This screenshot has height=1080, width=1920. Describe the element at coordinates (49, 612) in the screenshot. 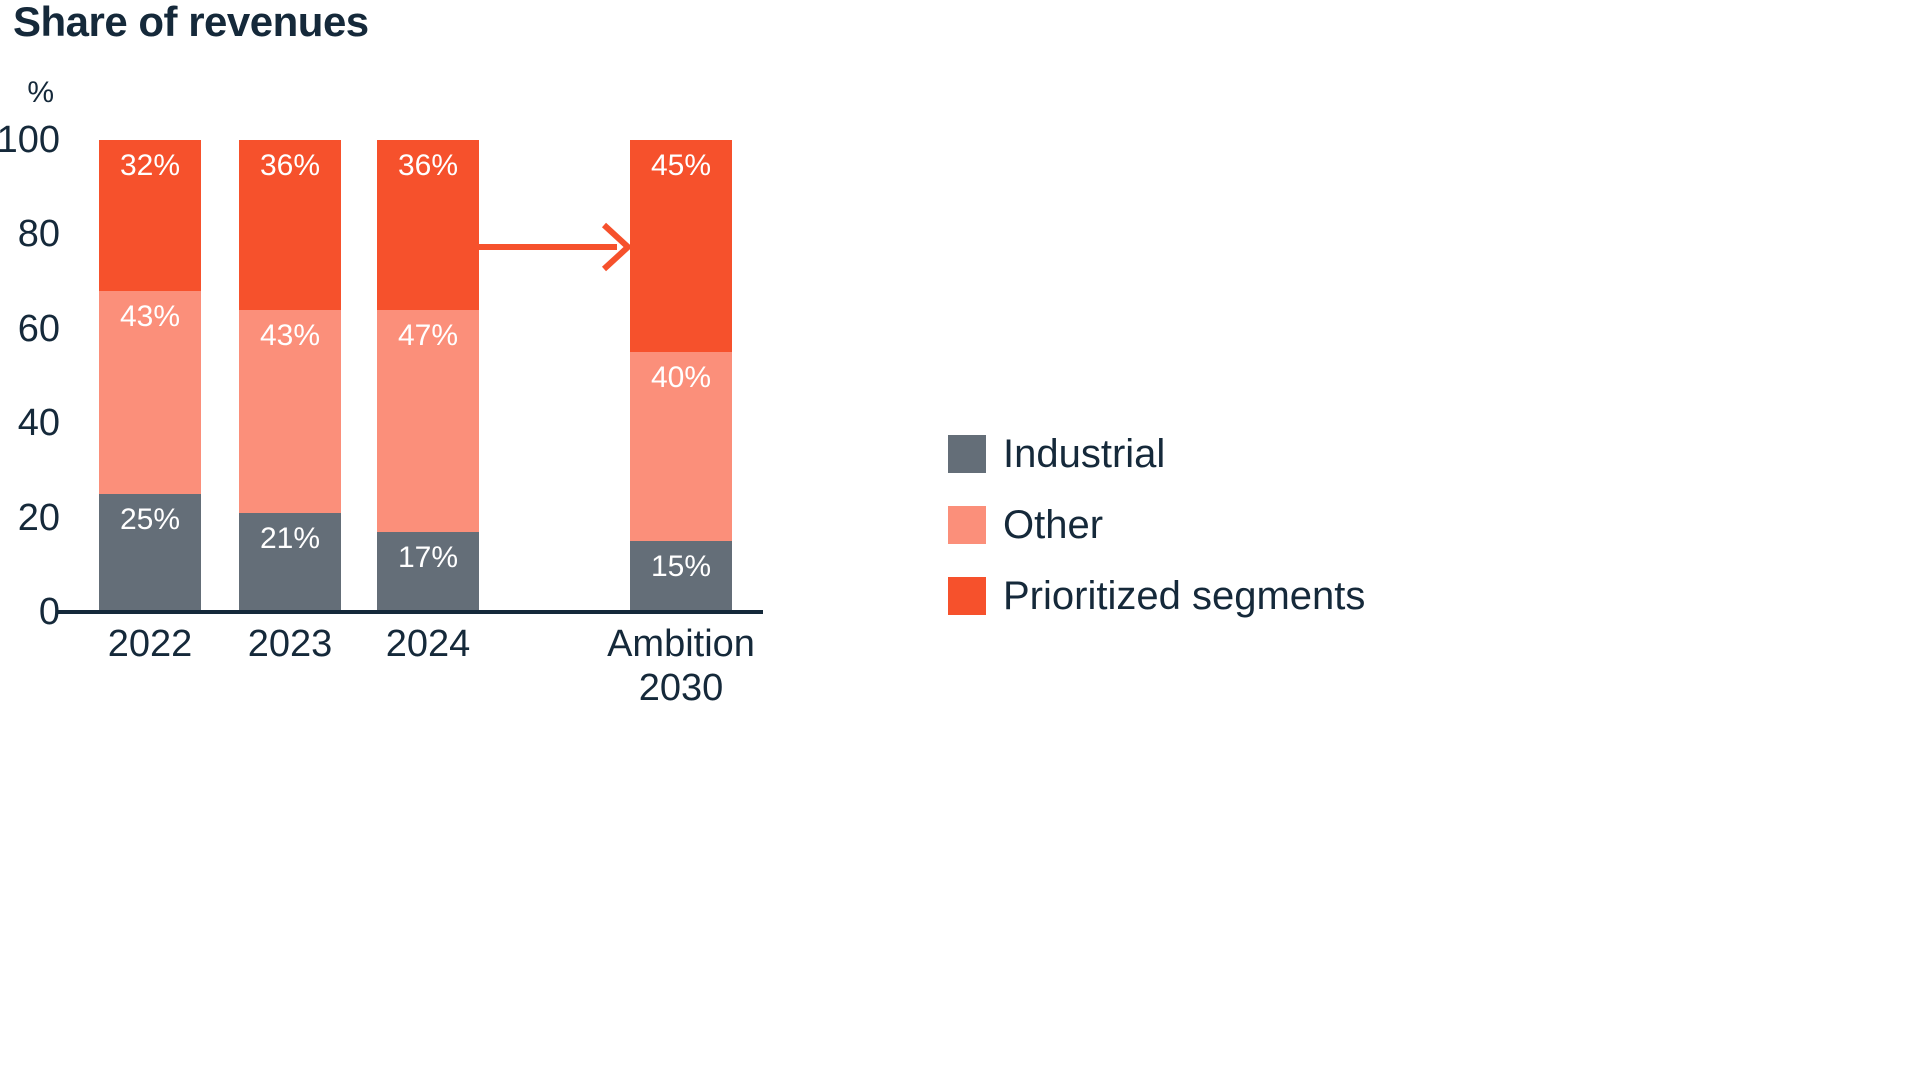

I see `y-tick-label: 0` at that location.